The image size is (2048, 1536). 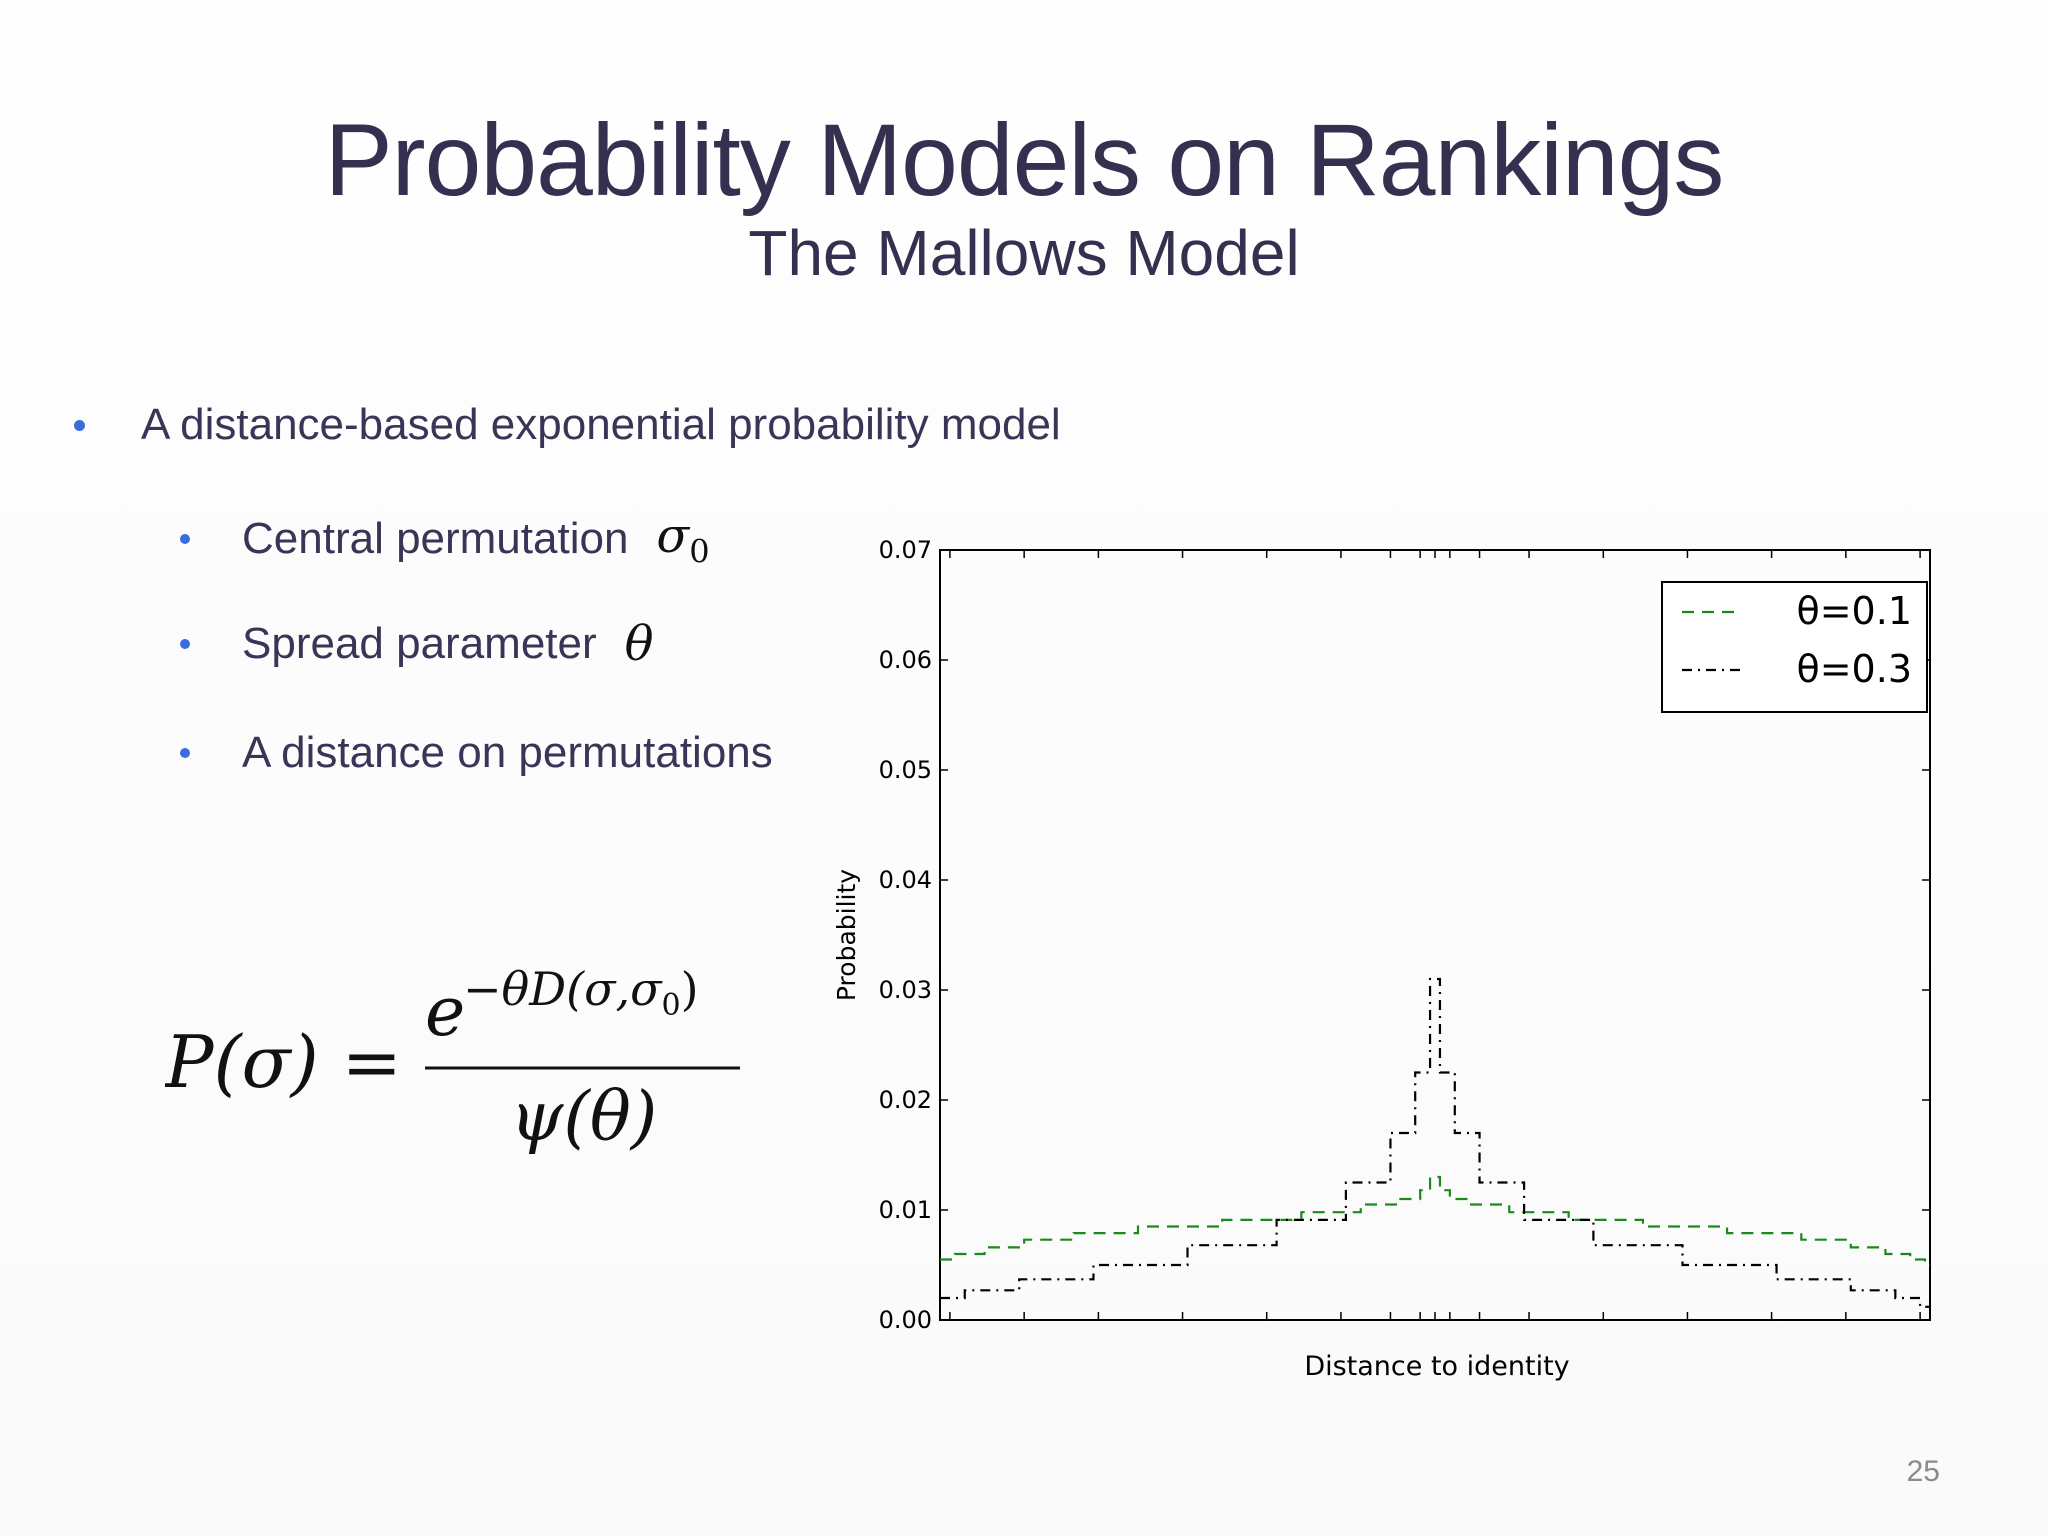 What do you see at coordinates (1024, 253) in the screenshot?
I see `slide-subtitle: The Mallows Model` at bounding box center [1024, 253].